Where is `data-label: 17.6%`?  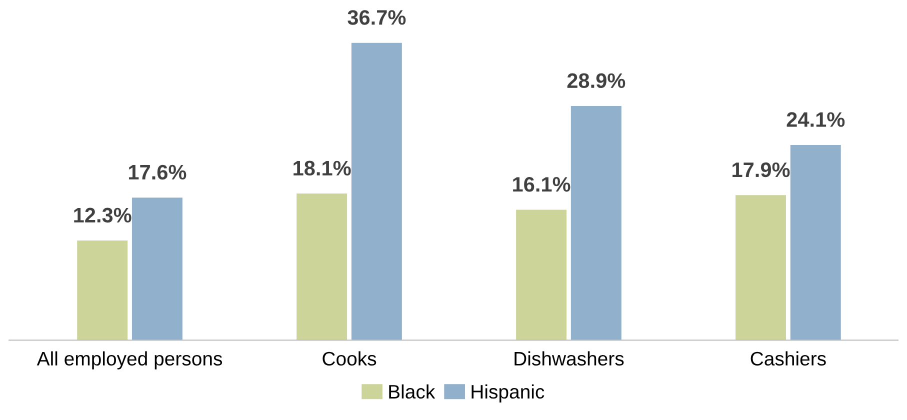 data-label: 17.6% is located at coordinates (157, 172).